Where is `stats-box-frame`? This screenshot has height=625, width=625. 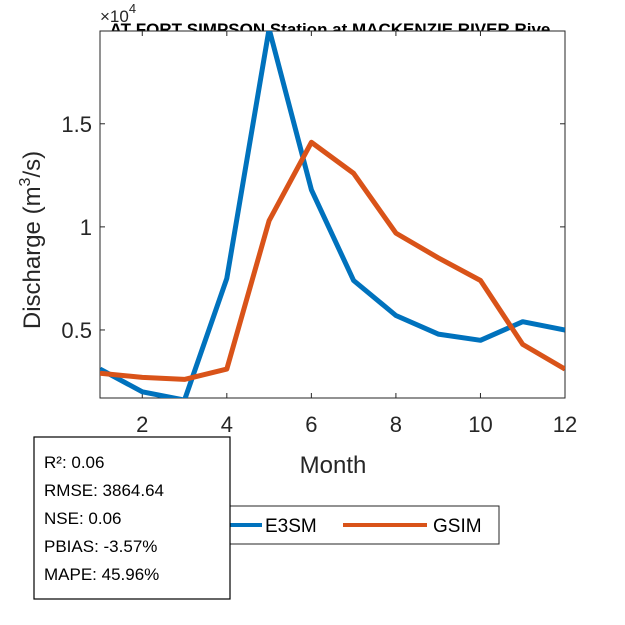 stats-box-frame is located at coordinates (132, 518).